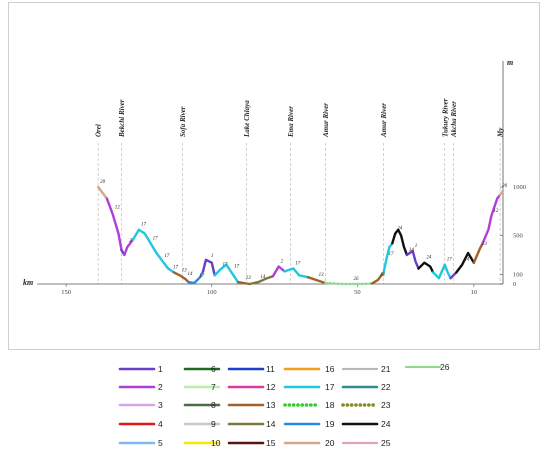  What do you see at coordinates (357, 292) in the screenshot?
I see `x-tick-label: 50` at bounding box center [357, 292].